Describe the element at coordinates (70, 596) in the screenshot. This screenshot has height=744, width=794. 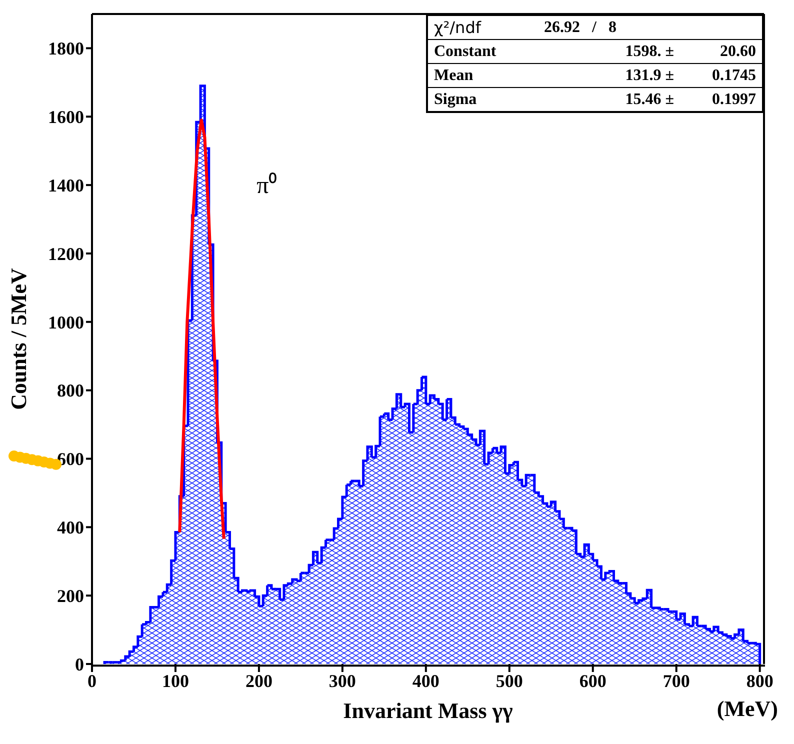
I see `y-tick-label: 200` at that location.